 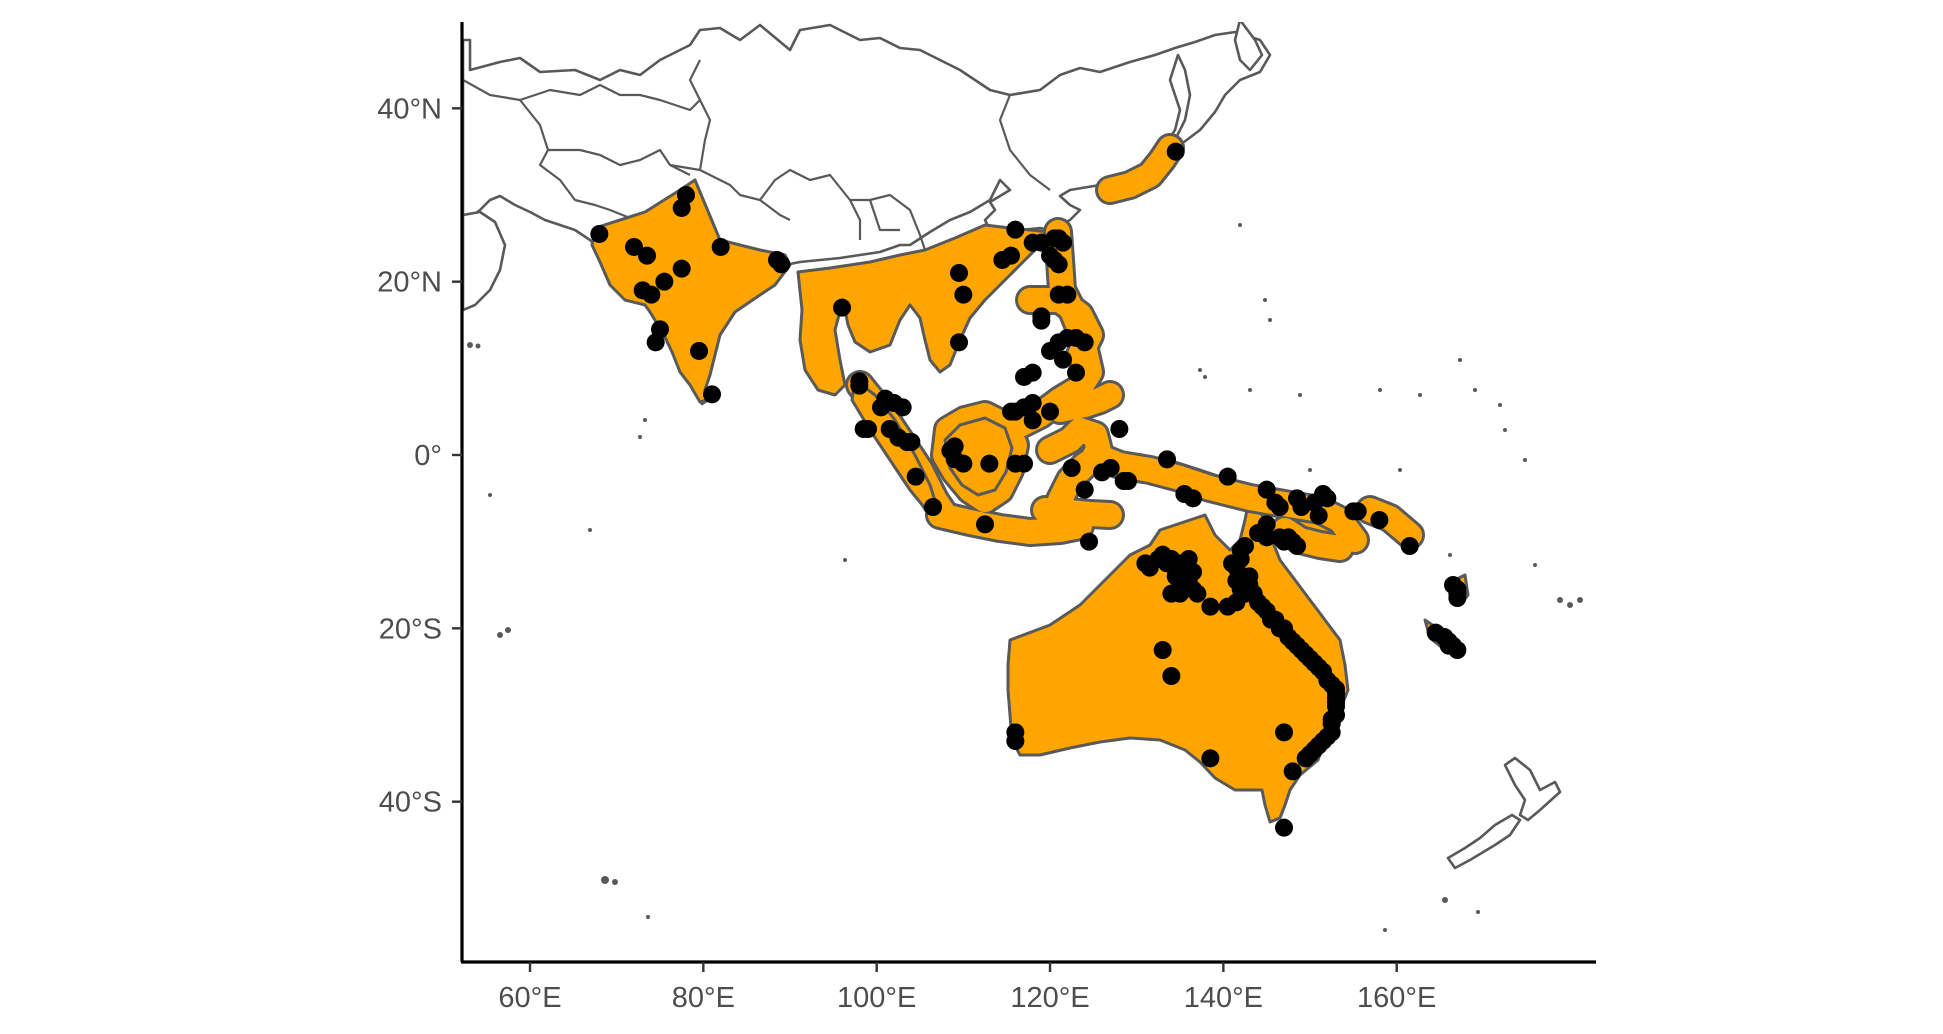 What do you see at coordinates (529, 998) in the screenshot?
I see `x-tick-label: 60°E` at bounding box center [529, 998].